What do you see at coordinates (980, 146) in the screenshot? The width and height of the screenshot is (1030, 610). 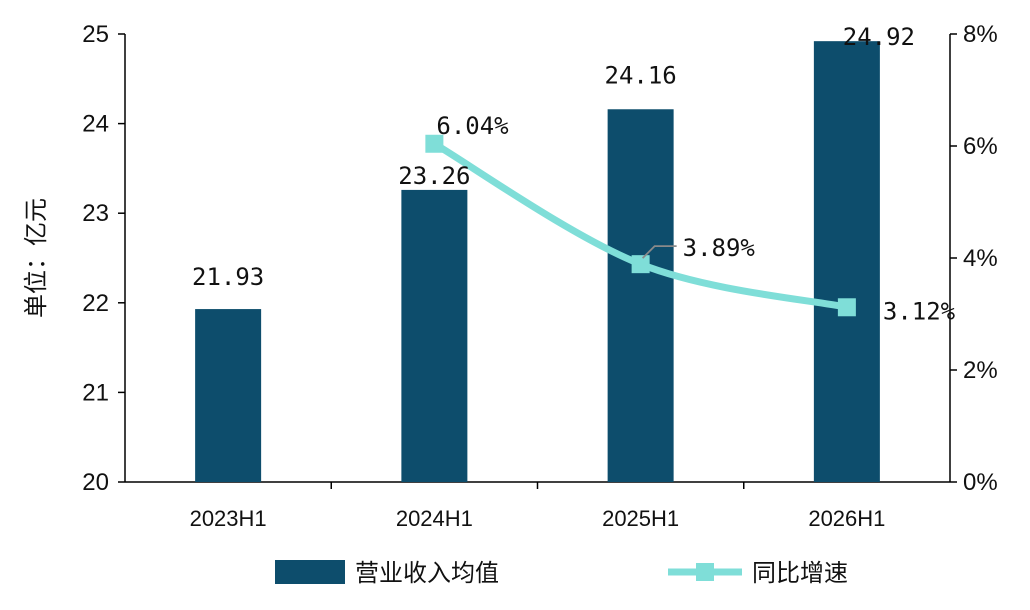 I see `y2-tick-label: 6%` at bounding box center [980, 146].